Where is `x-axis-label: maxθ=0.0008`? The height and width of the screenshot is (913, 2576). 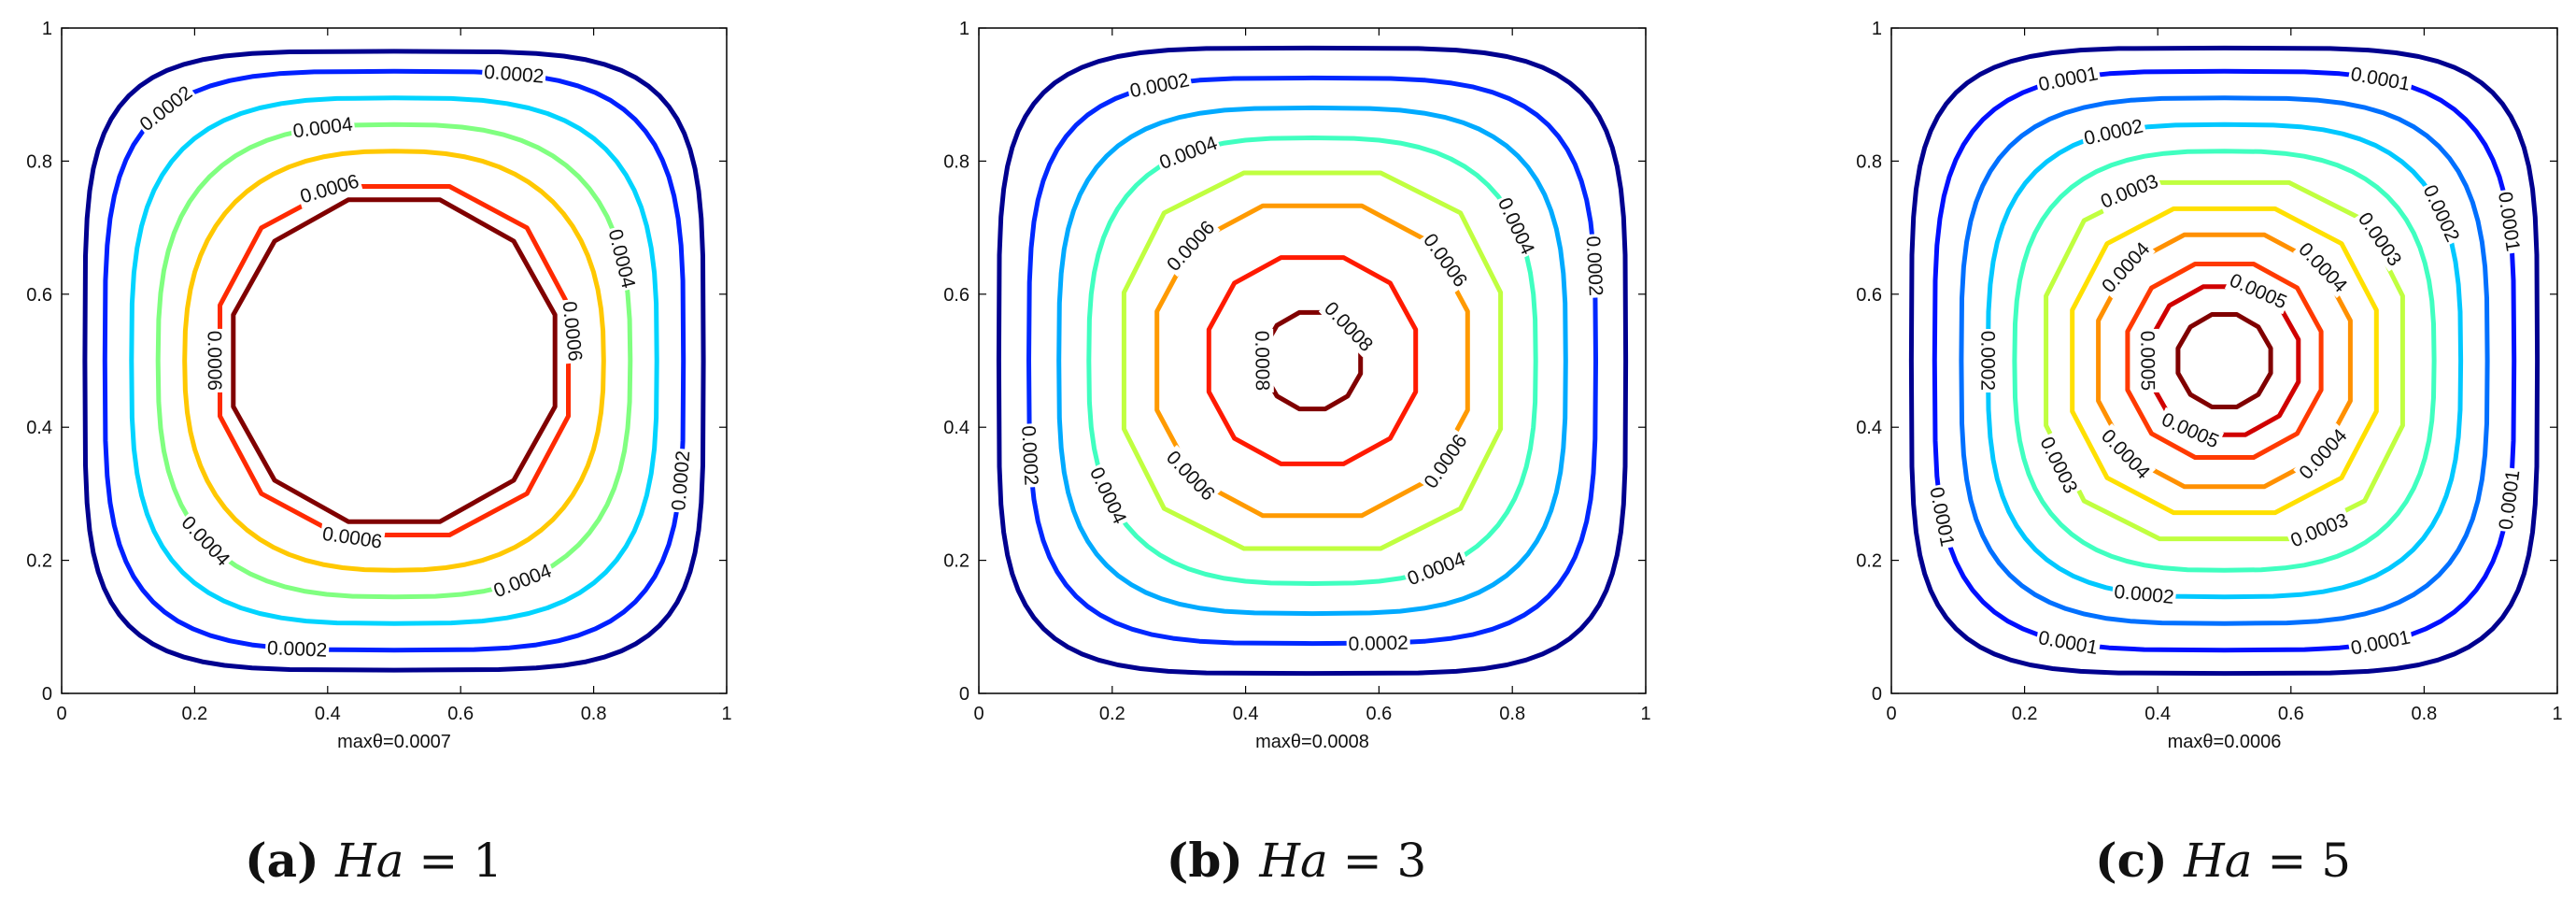 x-axis-label: maxθ=0.0008 is located at coordinates (1312, 742).